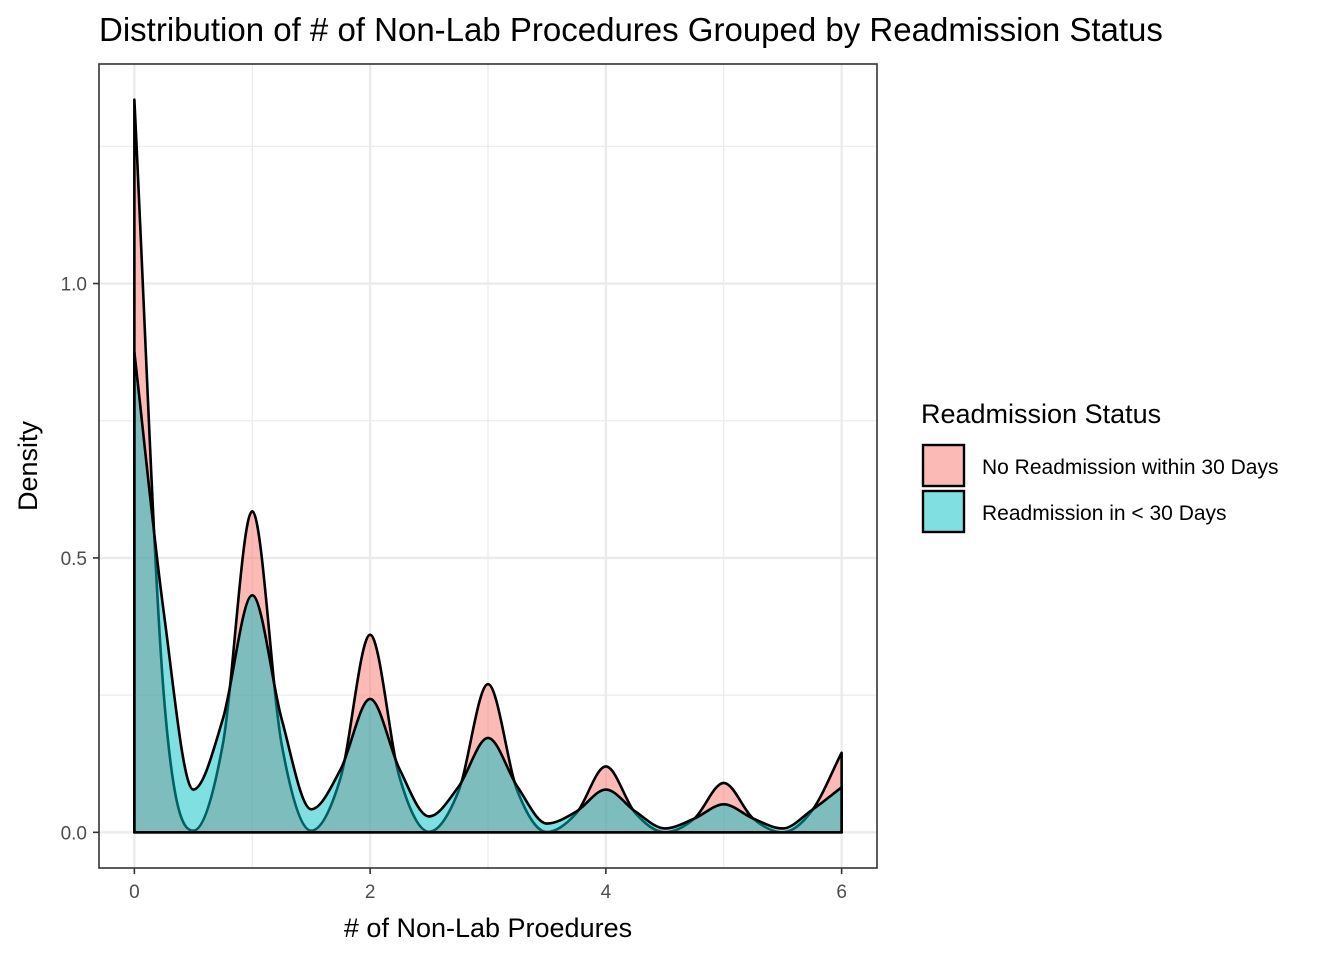 The image size is (1344, 960). What do you see at coordinates (488, 885) in the screenshot?
I see `x-axis: 0 2 4 6` at bounding box center [488, 885].